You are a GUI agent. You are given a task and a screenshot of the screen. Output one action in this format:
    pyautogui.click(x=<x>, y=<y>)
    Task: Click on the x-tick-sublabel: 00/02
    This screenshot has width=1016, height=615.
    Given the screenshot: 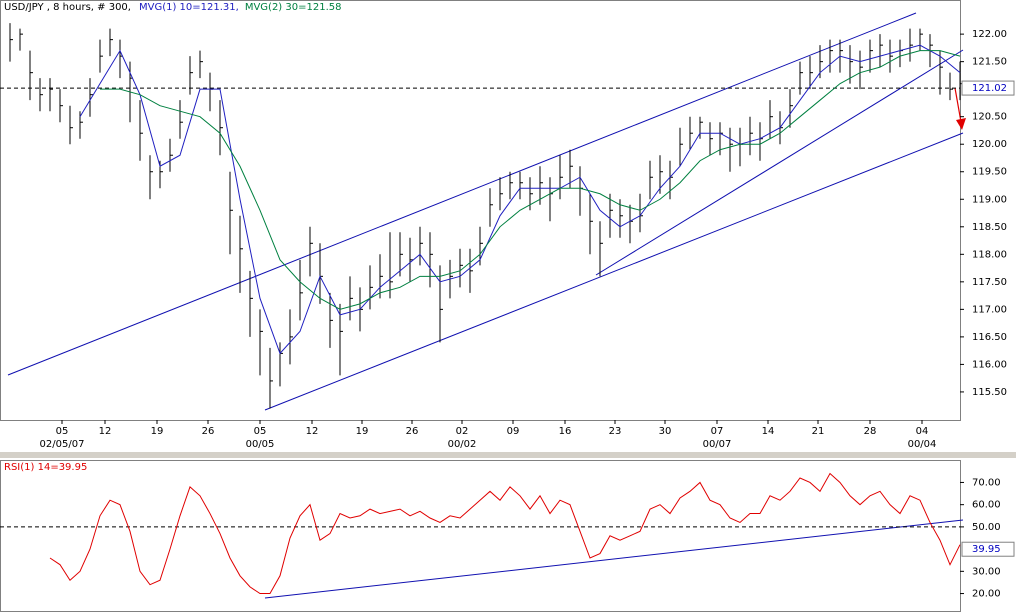 What is the action you would take?
    pyautogui.click(x=462, y=444)
    